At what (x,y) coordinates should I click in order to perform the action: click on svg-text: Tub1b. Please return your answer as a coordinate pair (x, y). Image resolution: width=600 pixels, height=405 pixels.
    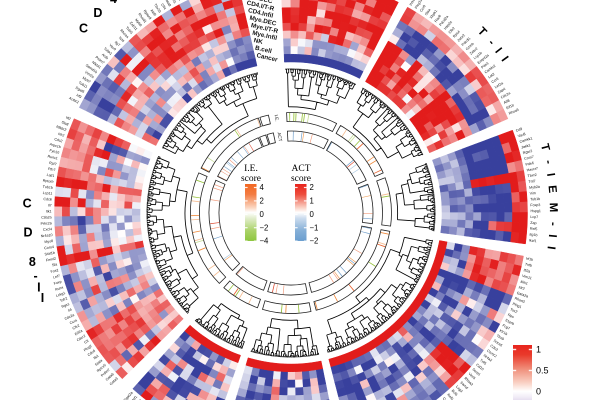
    Looking at the image, I should click on (48, 187).